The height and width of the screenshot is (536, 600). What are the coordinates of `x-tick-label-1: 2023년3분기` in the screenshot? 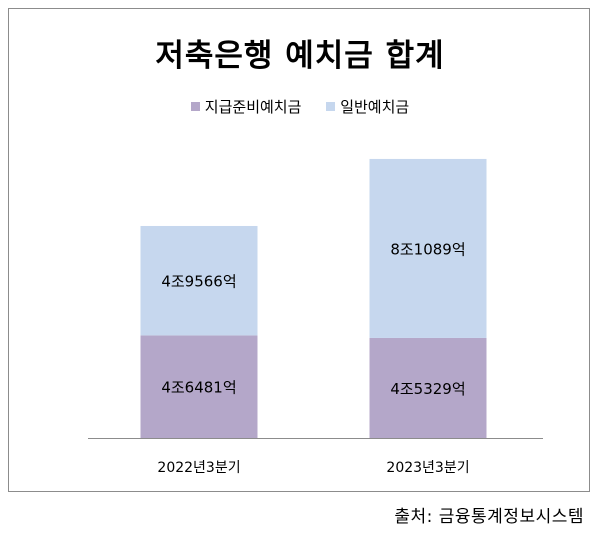 It's located at (427, 468).